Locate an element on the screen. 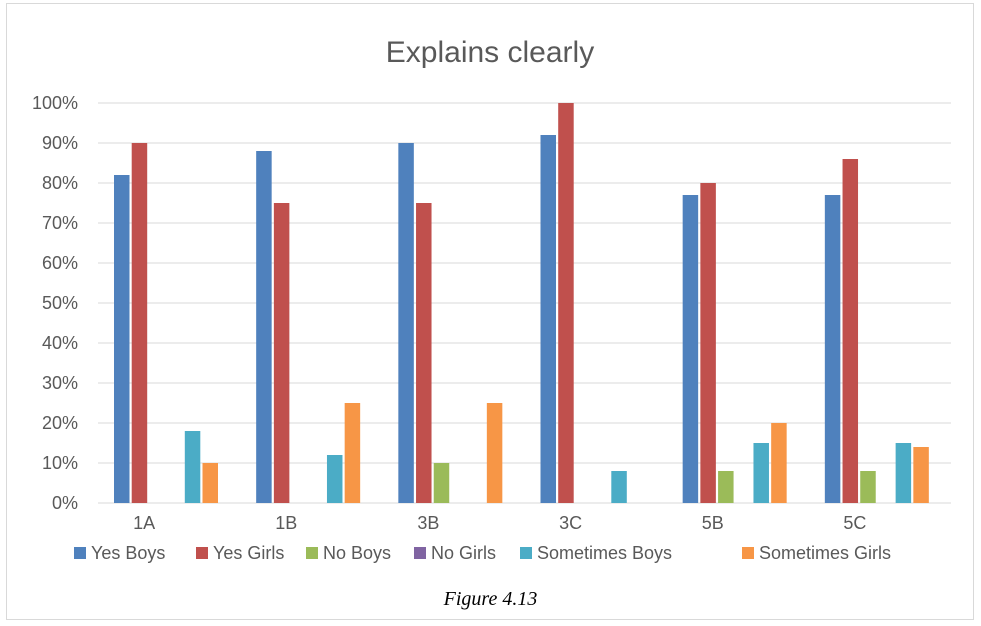 This screenshot has width=981, height=626. y-axis-ticks: 0% 10% 20% 30% 40% 50% 60% 70% 80% 90% 100% is located at coordinates (55, 303).